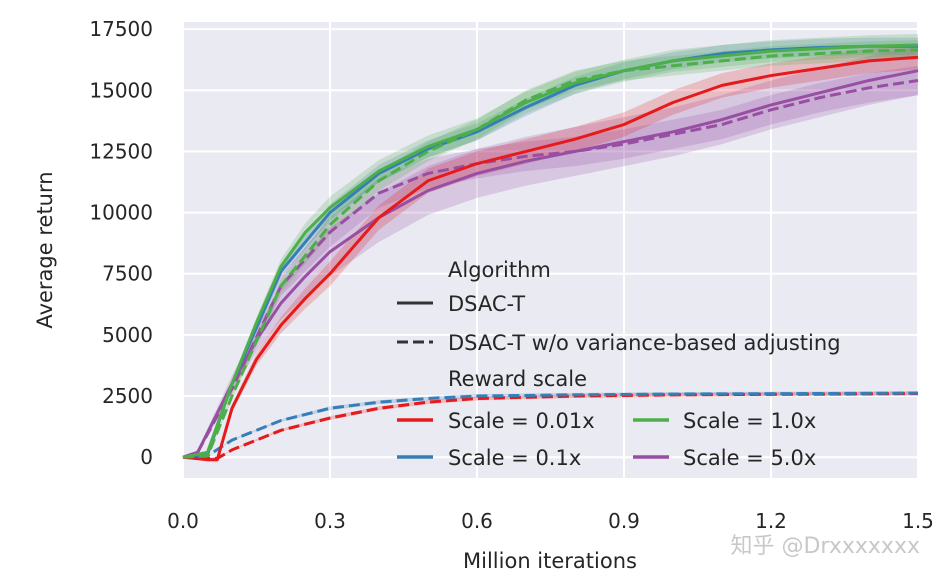  Describe the element at coordinates (121, 29) in the screenshot. I see `y-tick-label: 17500` at that location.